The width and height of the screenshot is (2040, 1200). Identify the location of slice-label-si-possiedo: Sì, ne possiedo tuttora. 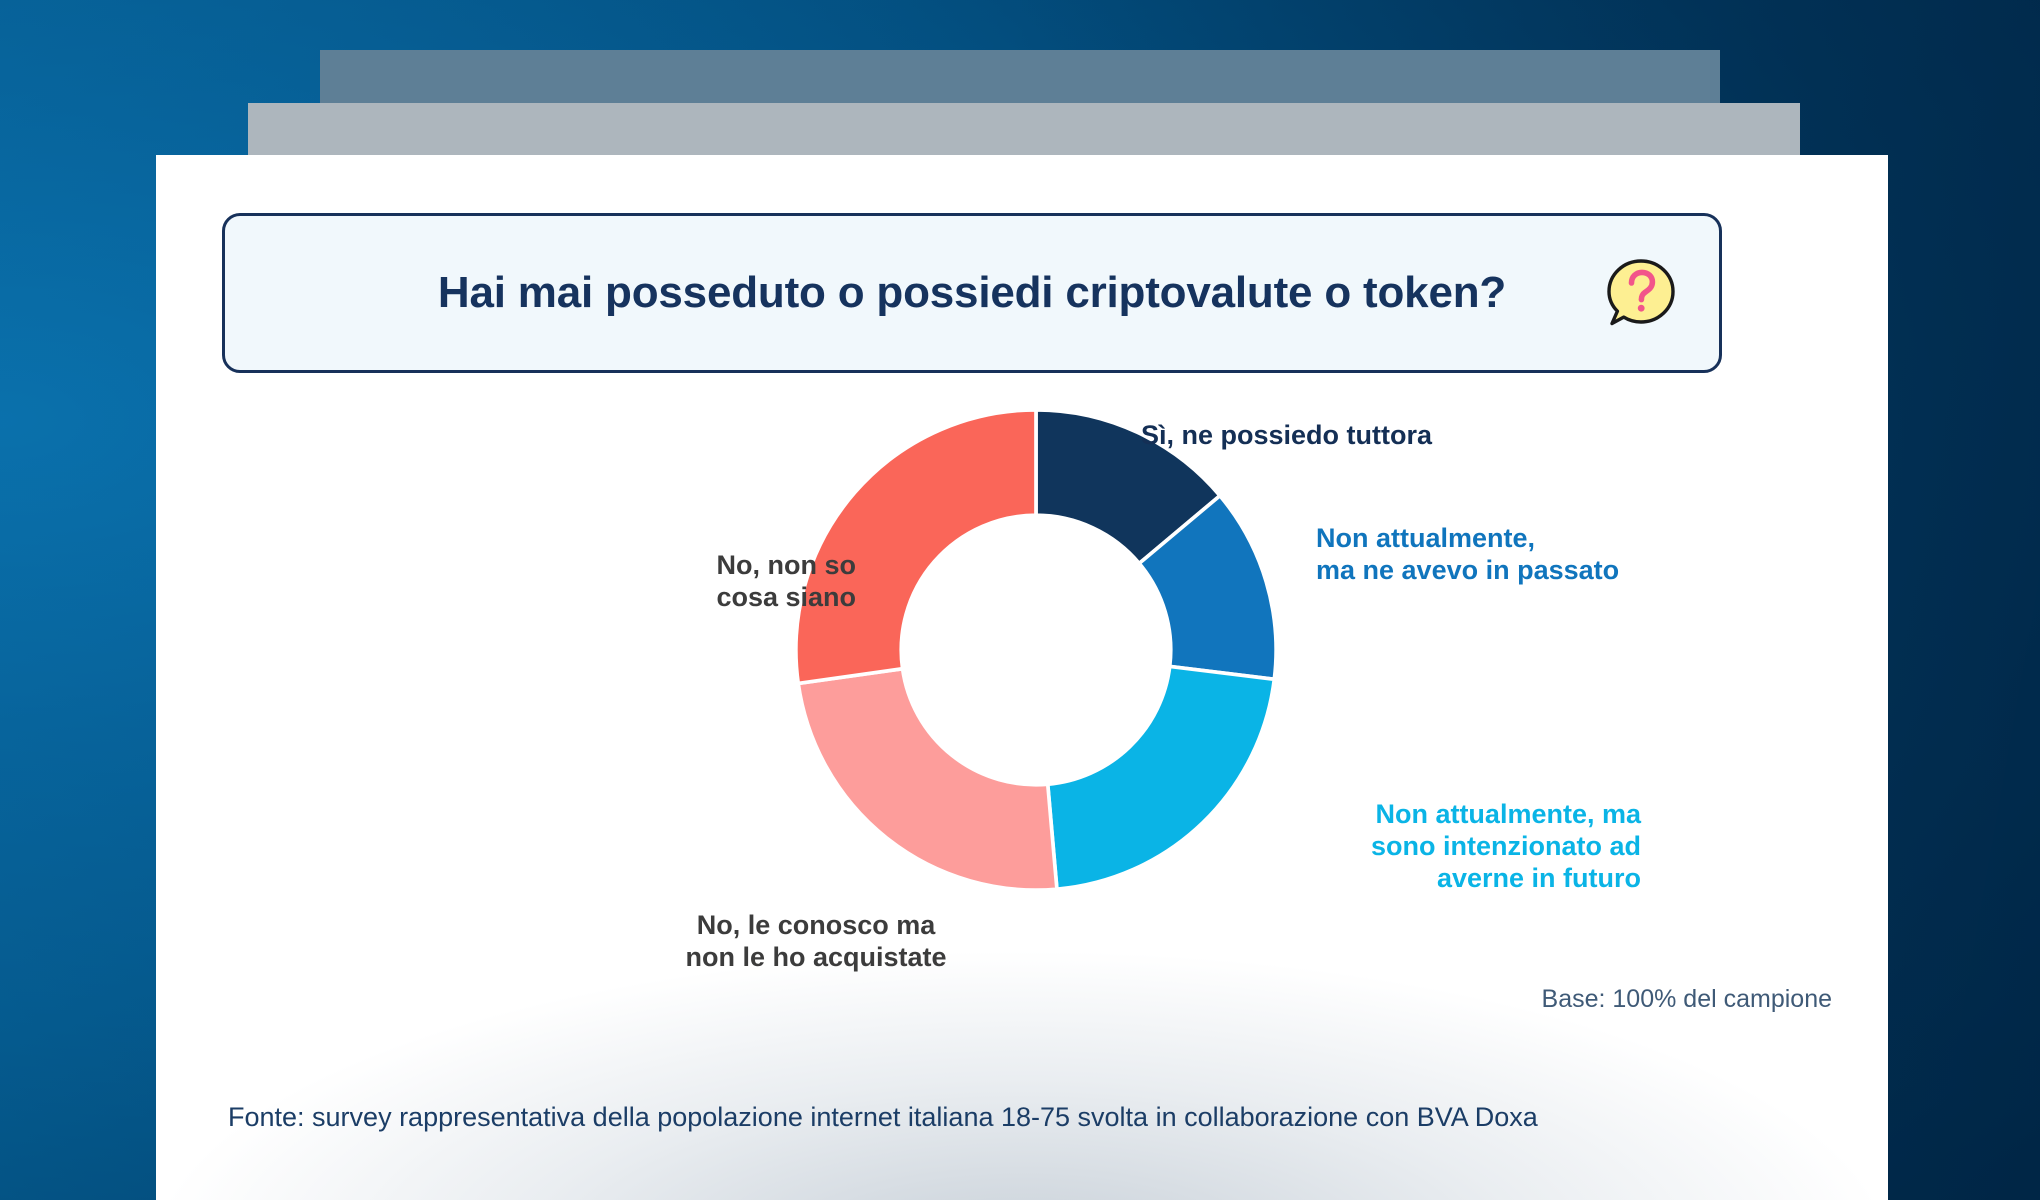
(1287, 435).